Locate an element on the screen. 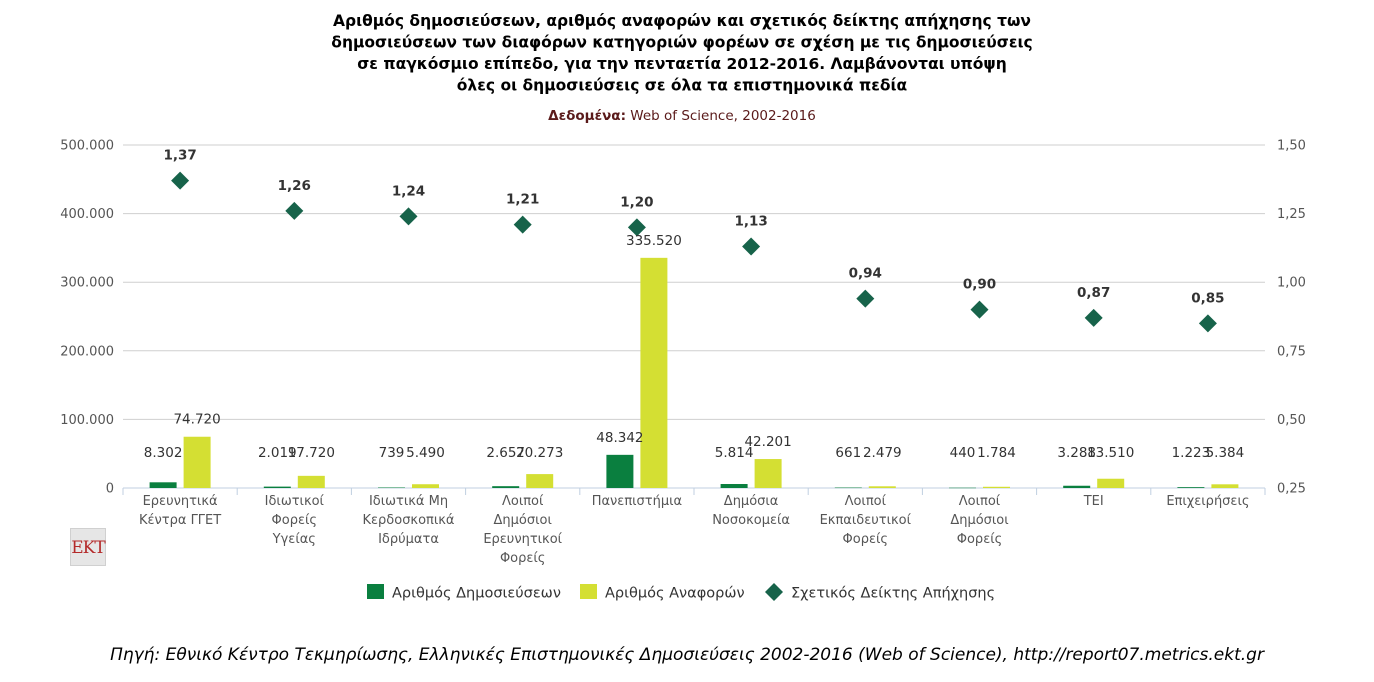  category-label: Υγείας is located at coordinates (294, 539).